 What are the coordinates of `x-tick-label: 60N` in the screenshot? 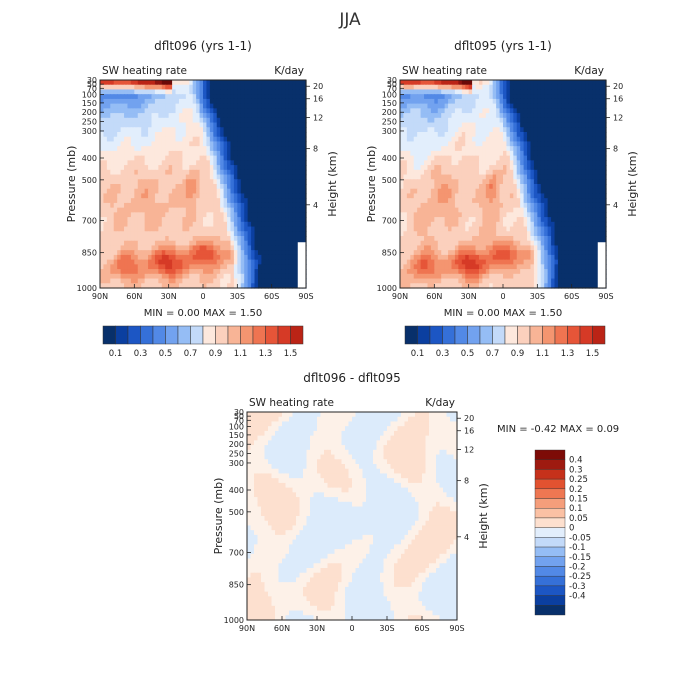 It's located at (134, 296).